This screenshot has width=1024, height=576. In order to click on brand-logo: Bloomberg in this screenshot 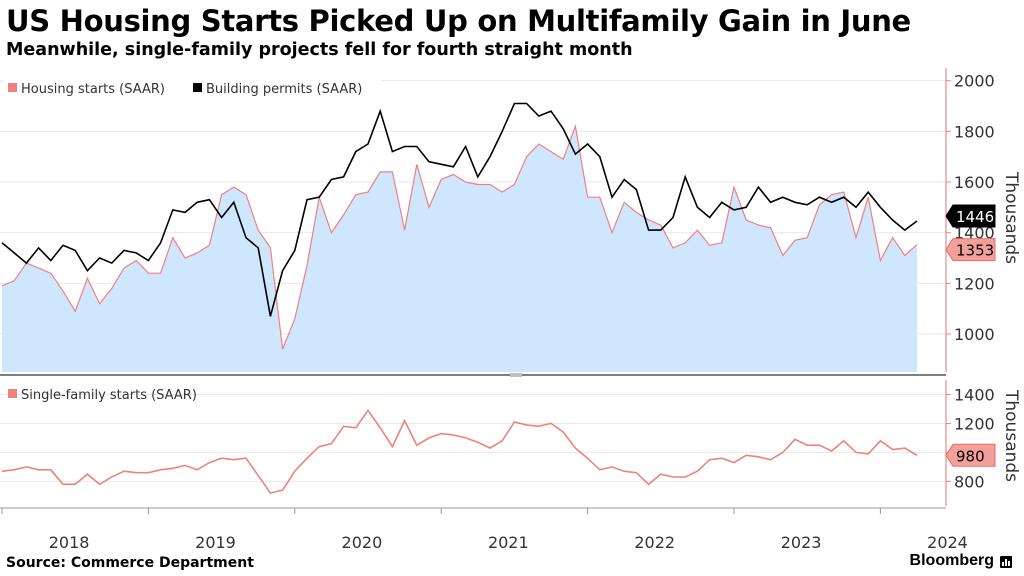, I will do `click(951, 560)`.